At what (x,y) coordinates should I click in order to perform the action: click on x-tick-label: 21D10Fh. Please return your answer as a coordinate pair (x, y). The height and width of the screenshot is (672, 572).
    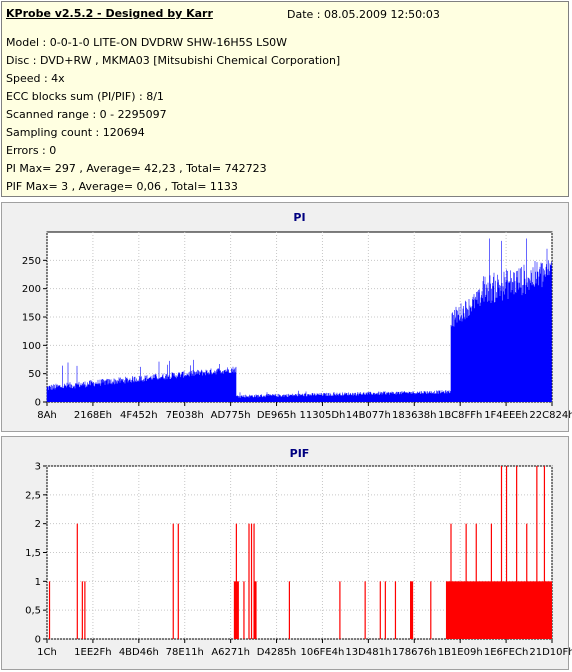
    Looking at the image, I should click on (550, 652).